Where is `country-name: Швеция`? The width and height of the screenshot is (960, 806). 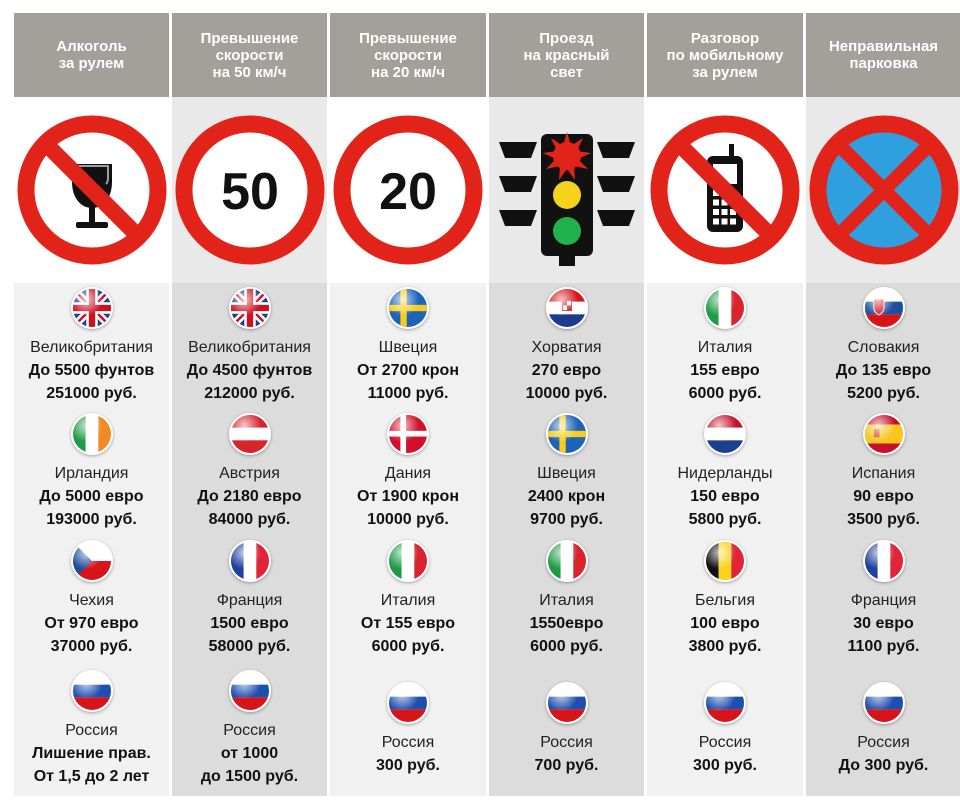 country-name: Швеция is located at coordinates (566, 473).